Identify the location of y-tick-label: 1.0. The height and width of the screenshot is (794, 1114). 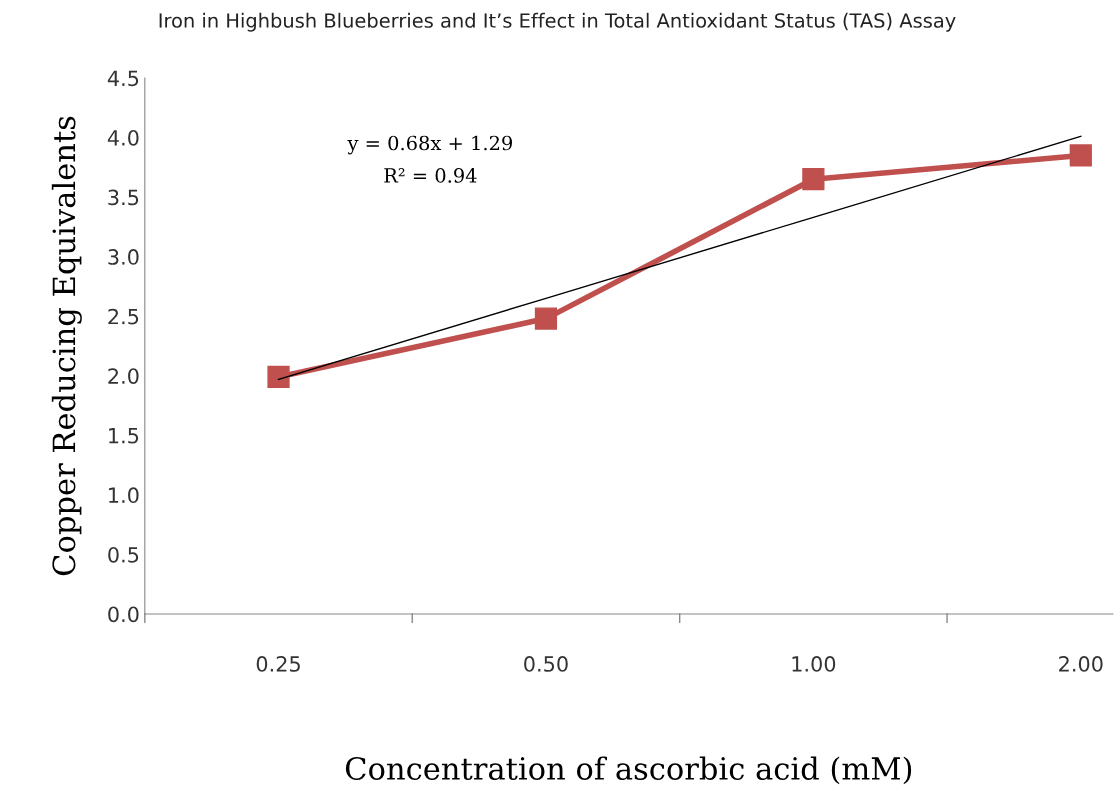
(124, 495).